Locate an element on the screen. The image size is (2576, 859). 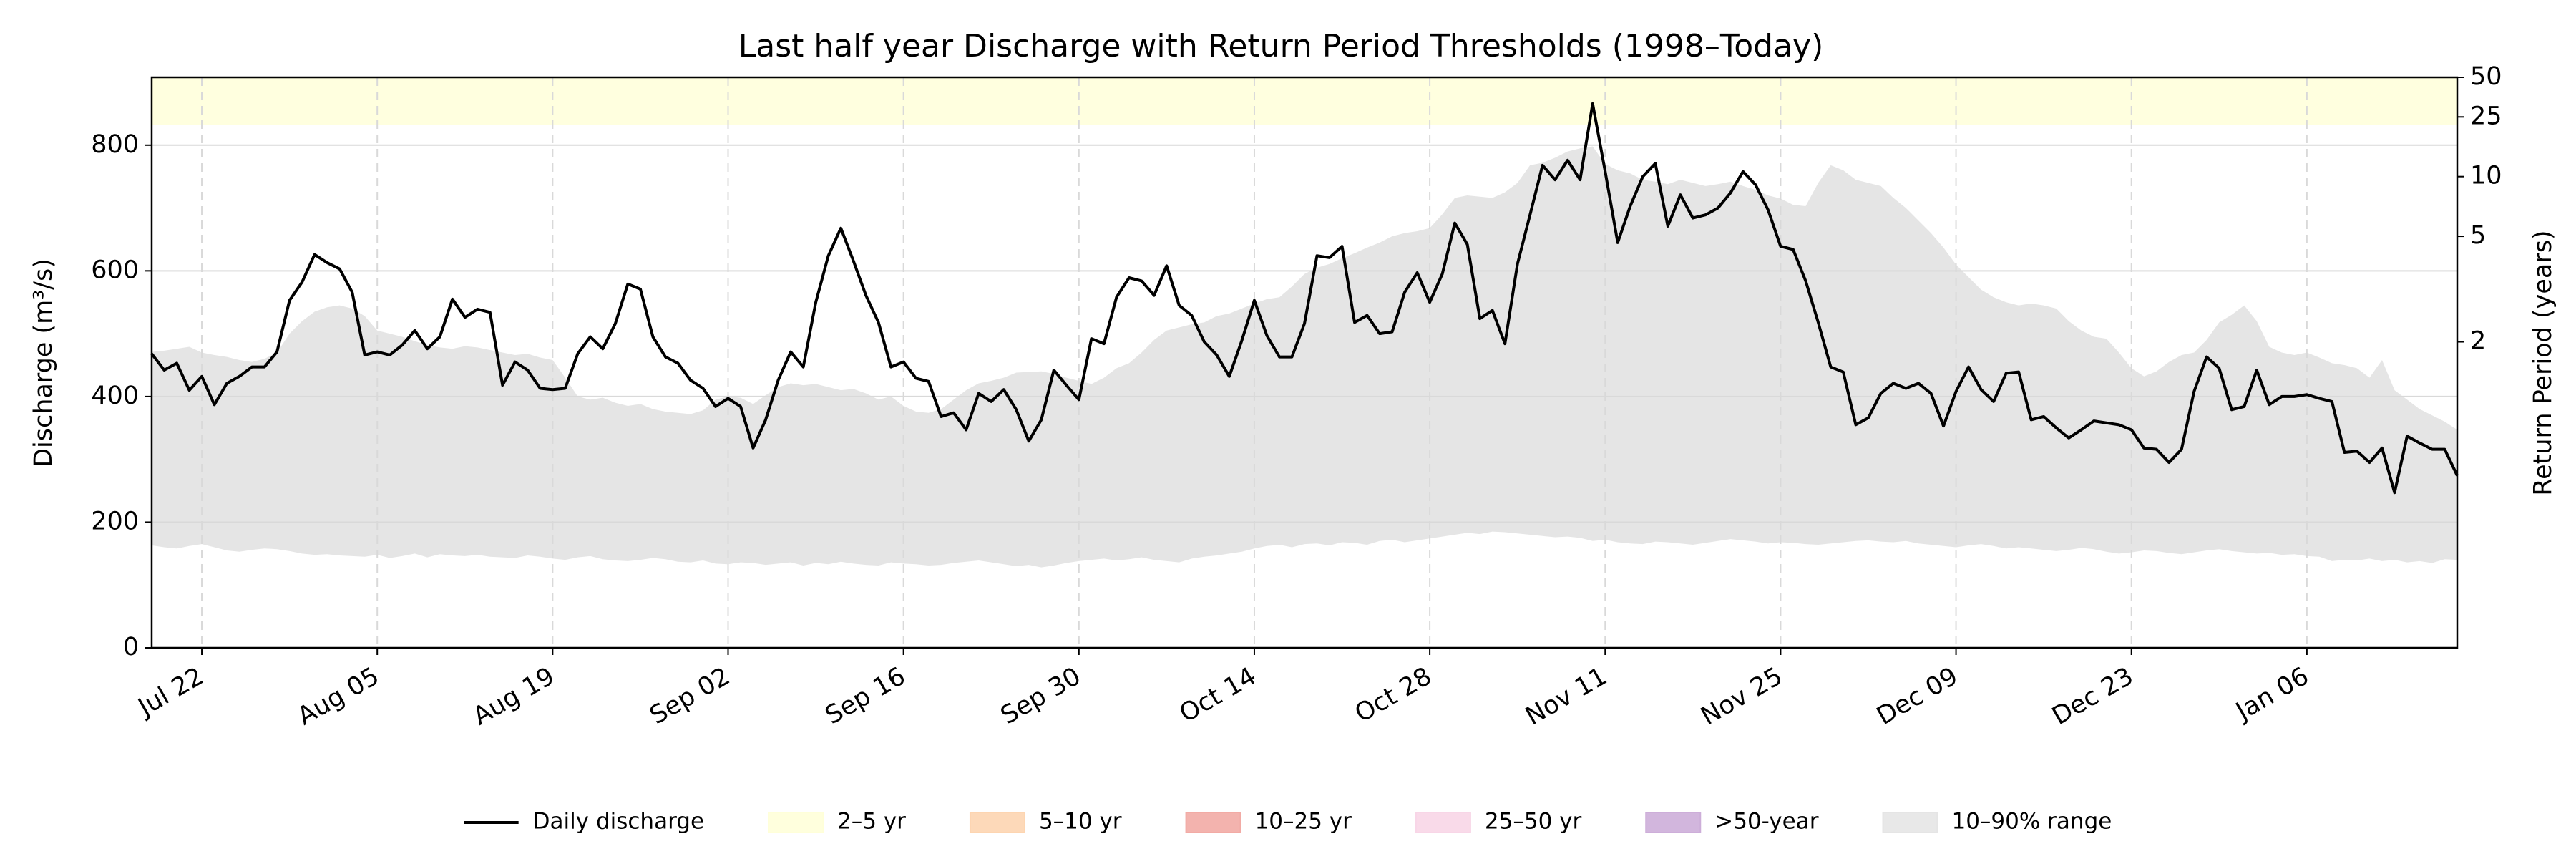
legend-label: 2–5 yr is located at coordinates (871, 822).